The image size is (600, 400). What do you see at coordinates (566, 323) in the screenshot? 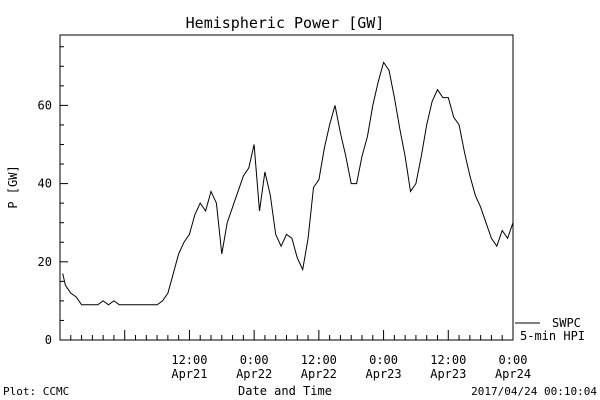
I see `legend-swpc-label: SWPC` at bounding box center [566, 323].